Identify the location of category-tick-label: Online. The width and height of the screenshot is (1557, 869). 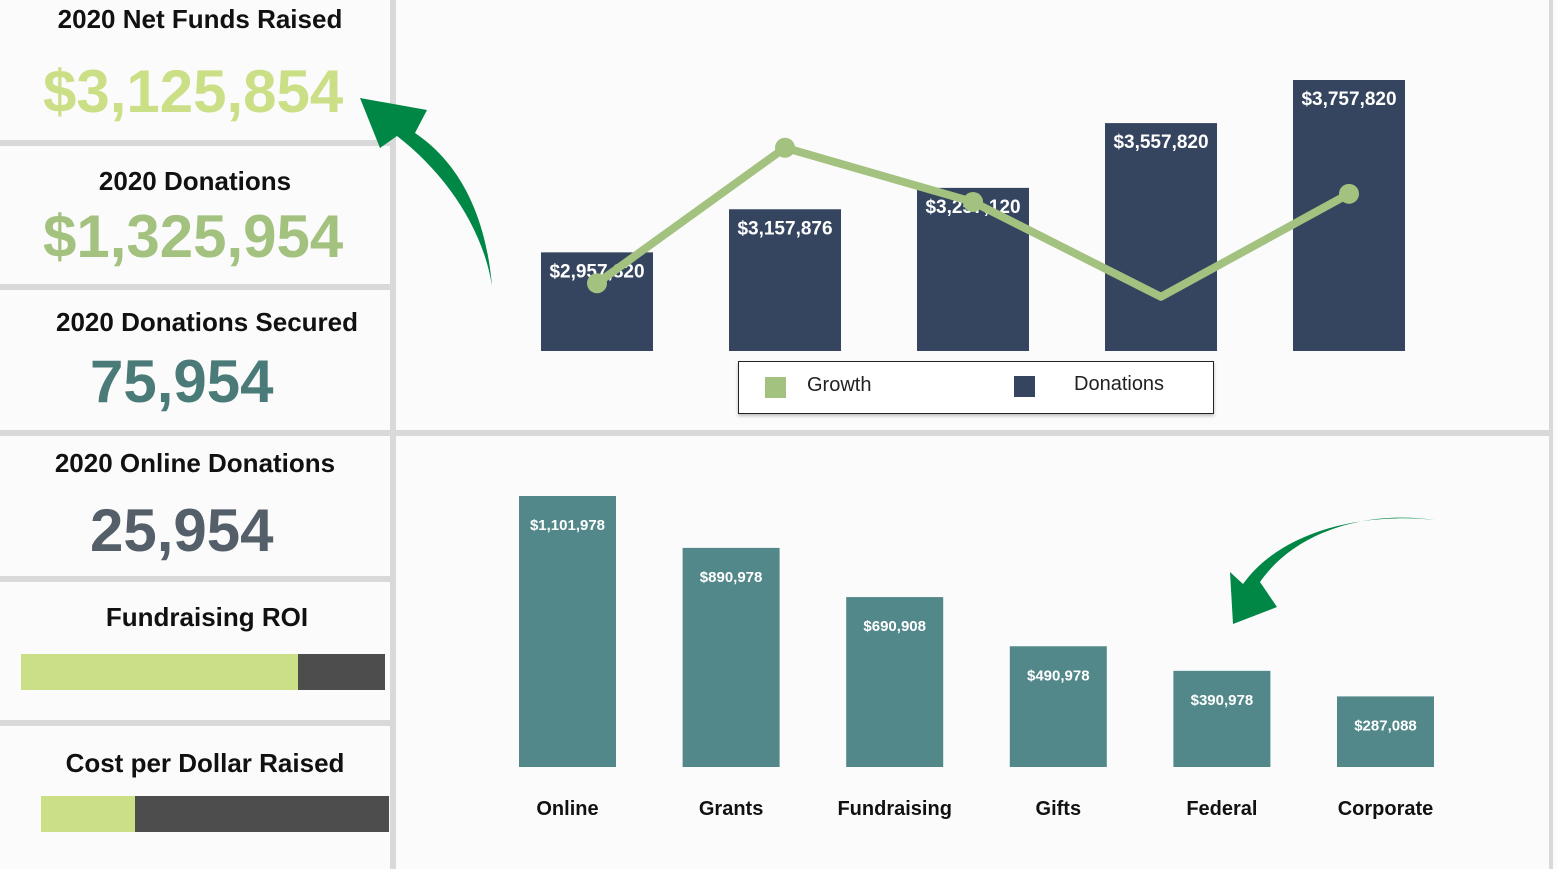
(567, 809).